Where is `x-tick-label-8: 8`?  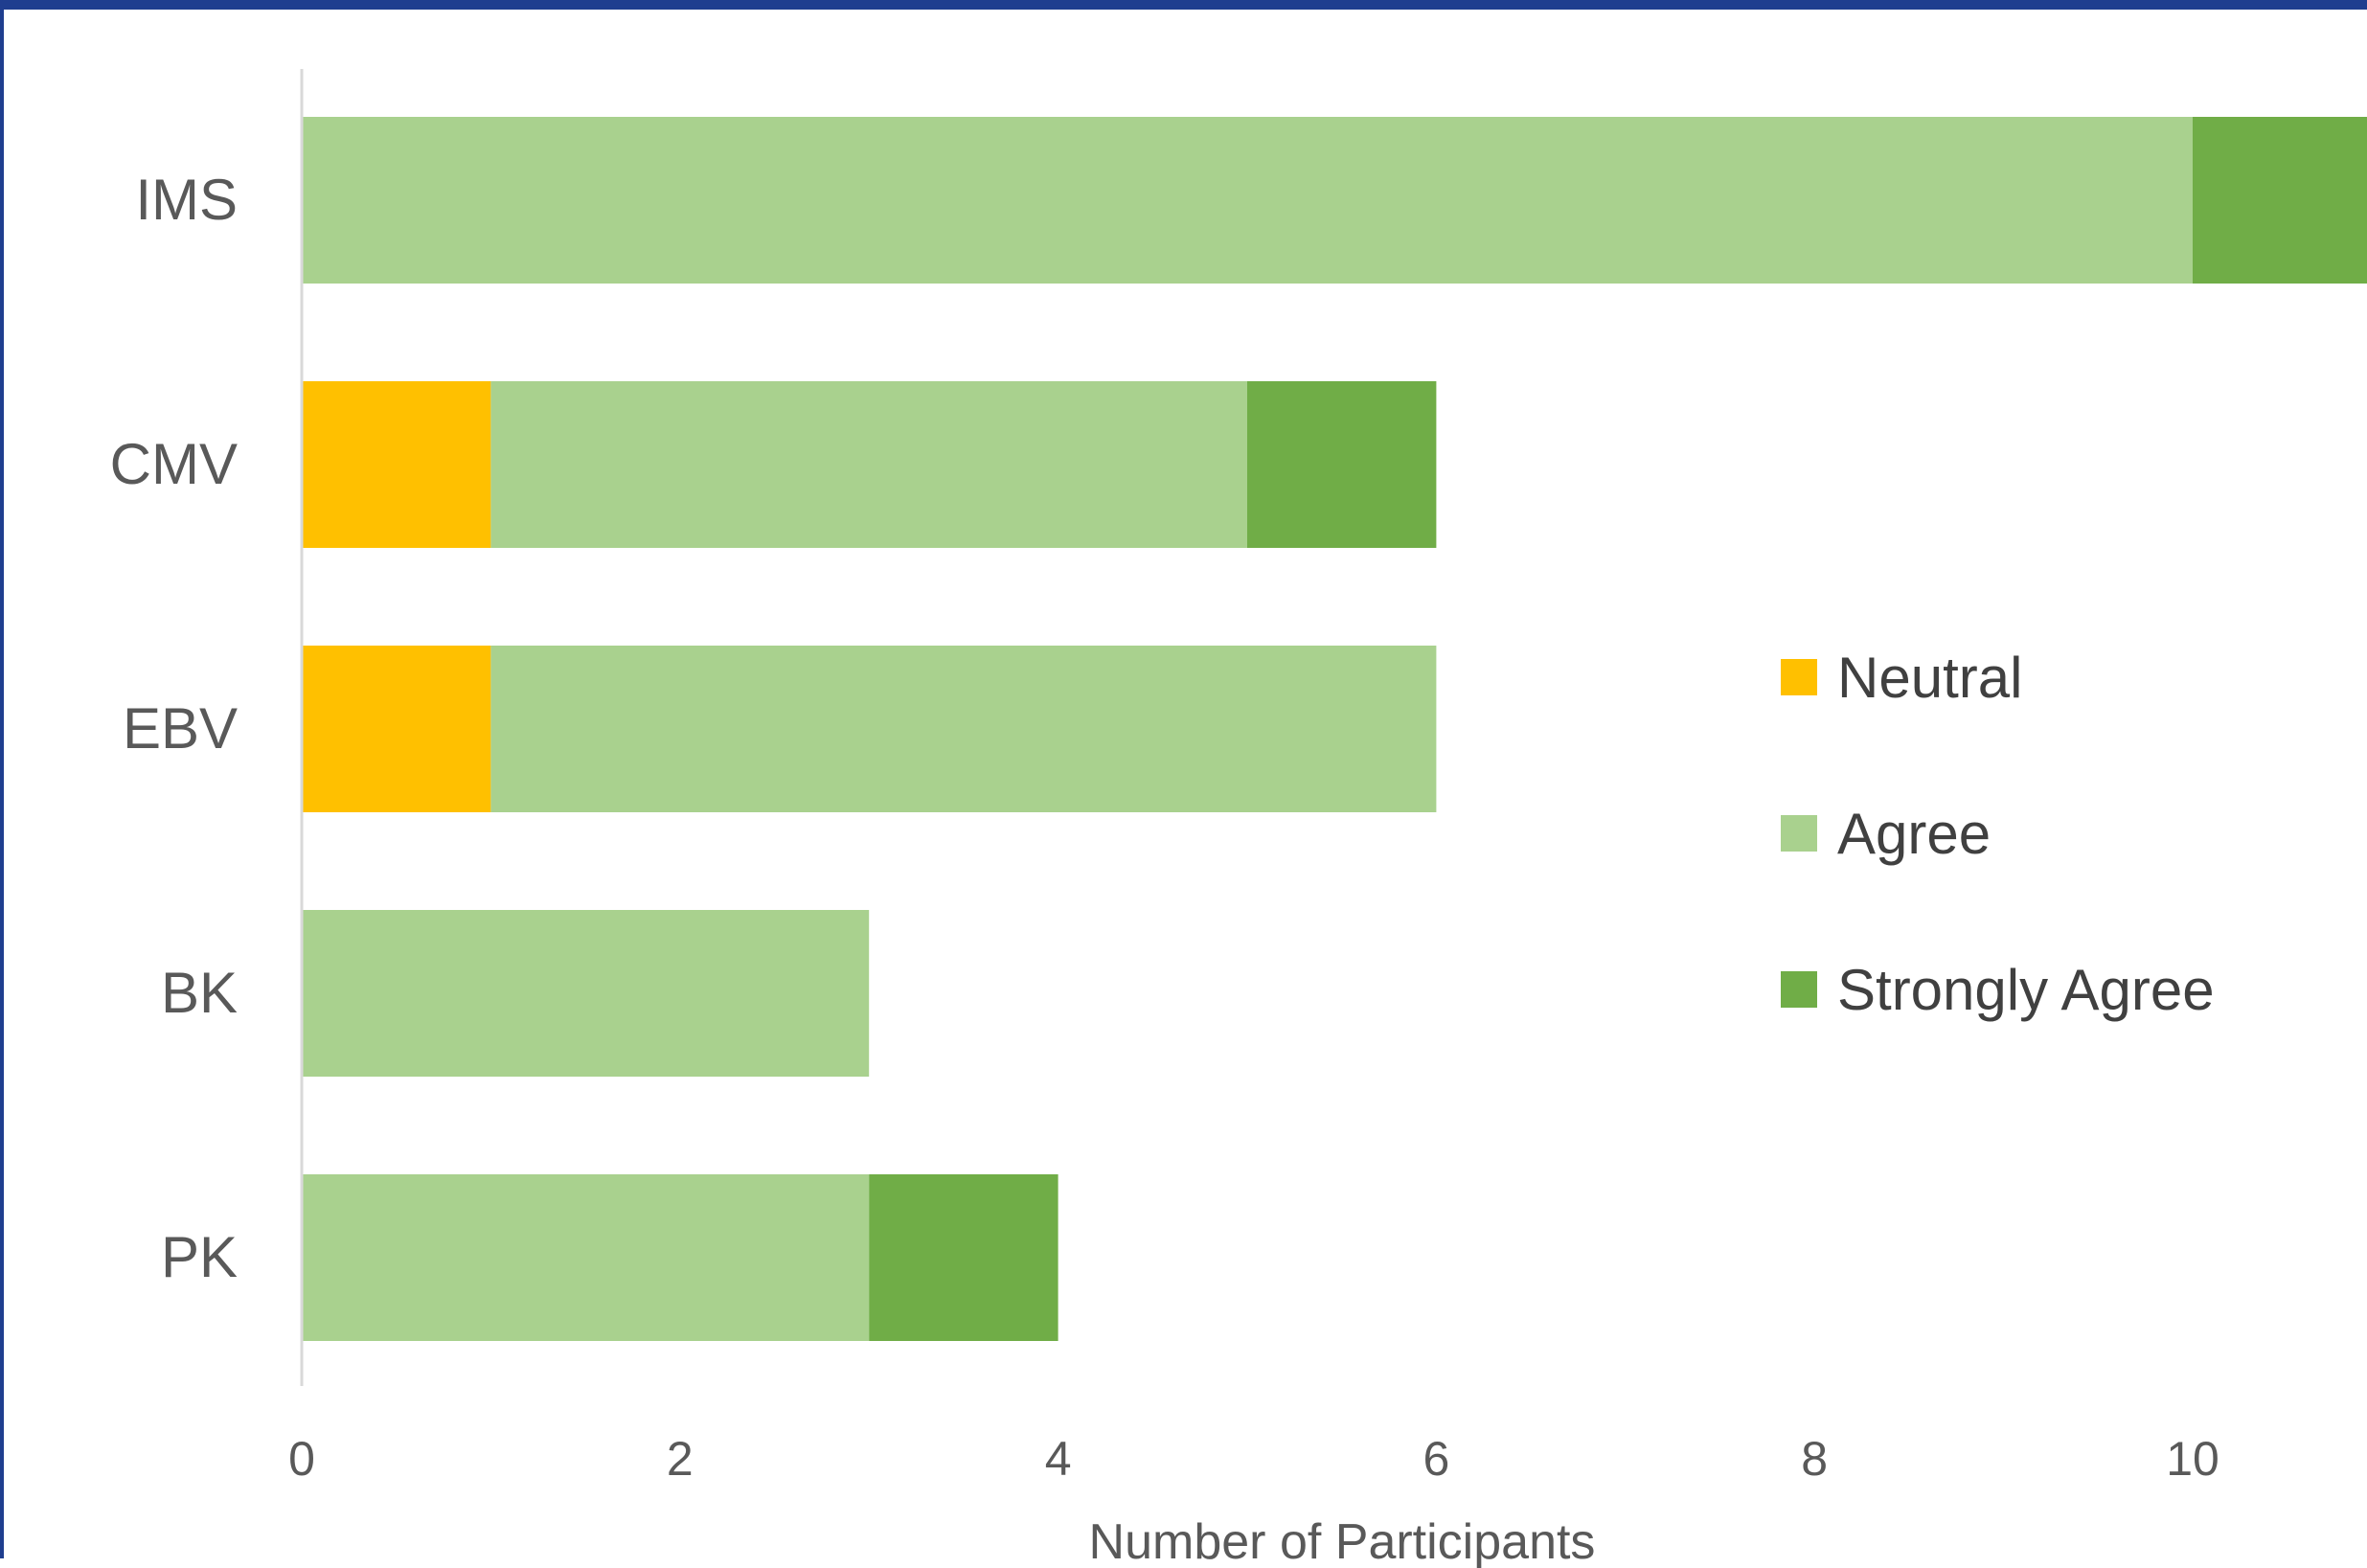
x-tick-label-8: 8 is located at coordinates (1814, 1459).